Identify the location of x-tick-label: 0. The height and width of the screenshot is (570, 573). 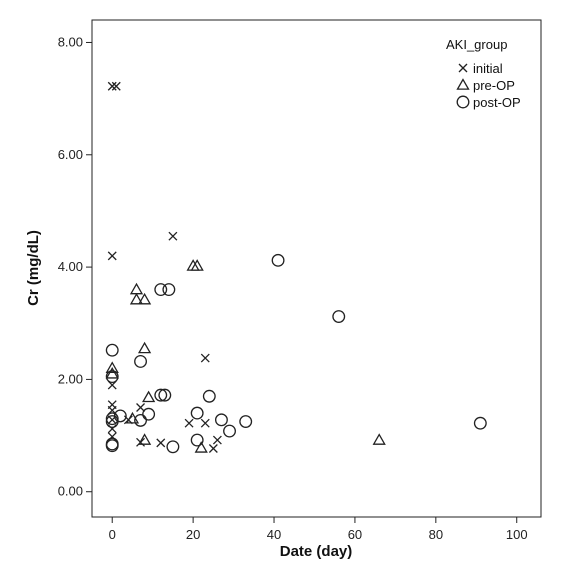
(112, 534).